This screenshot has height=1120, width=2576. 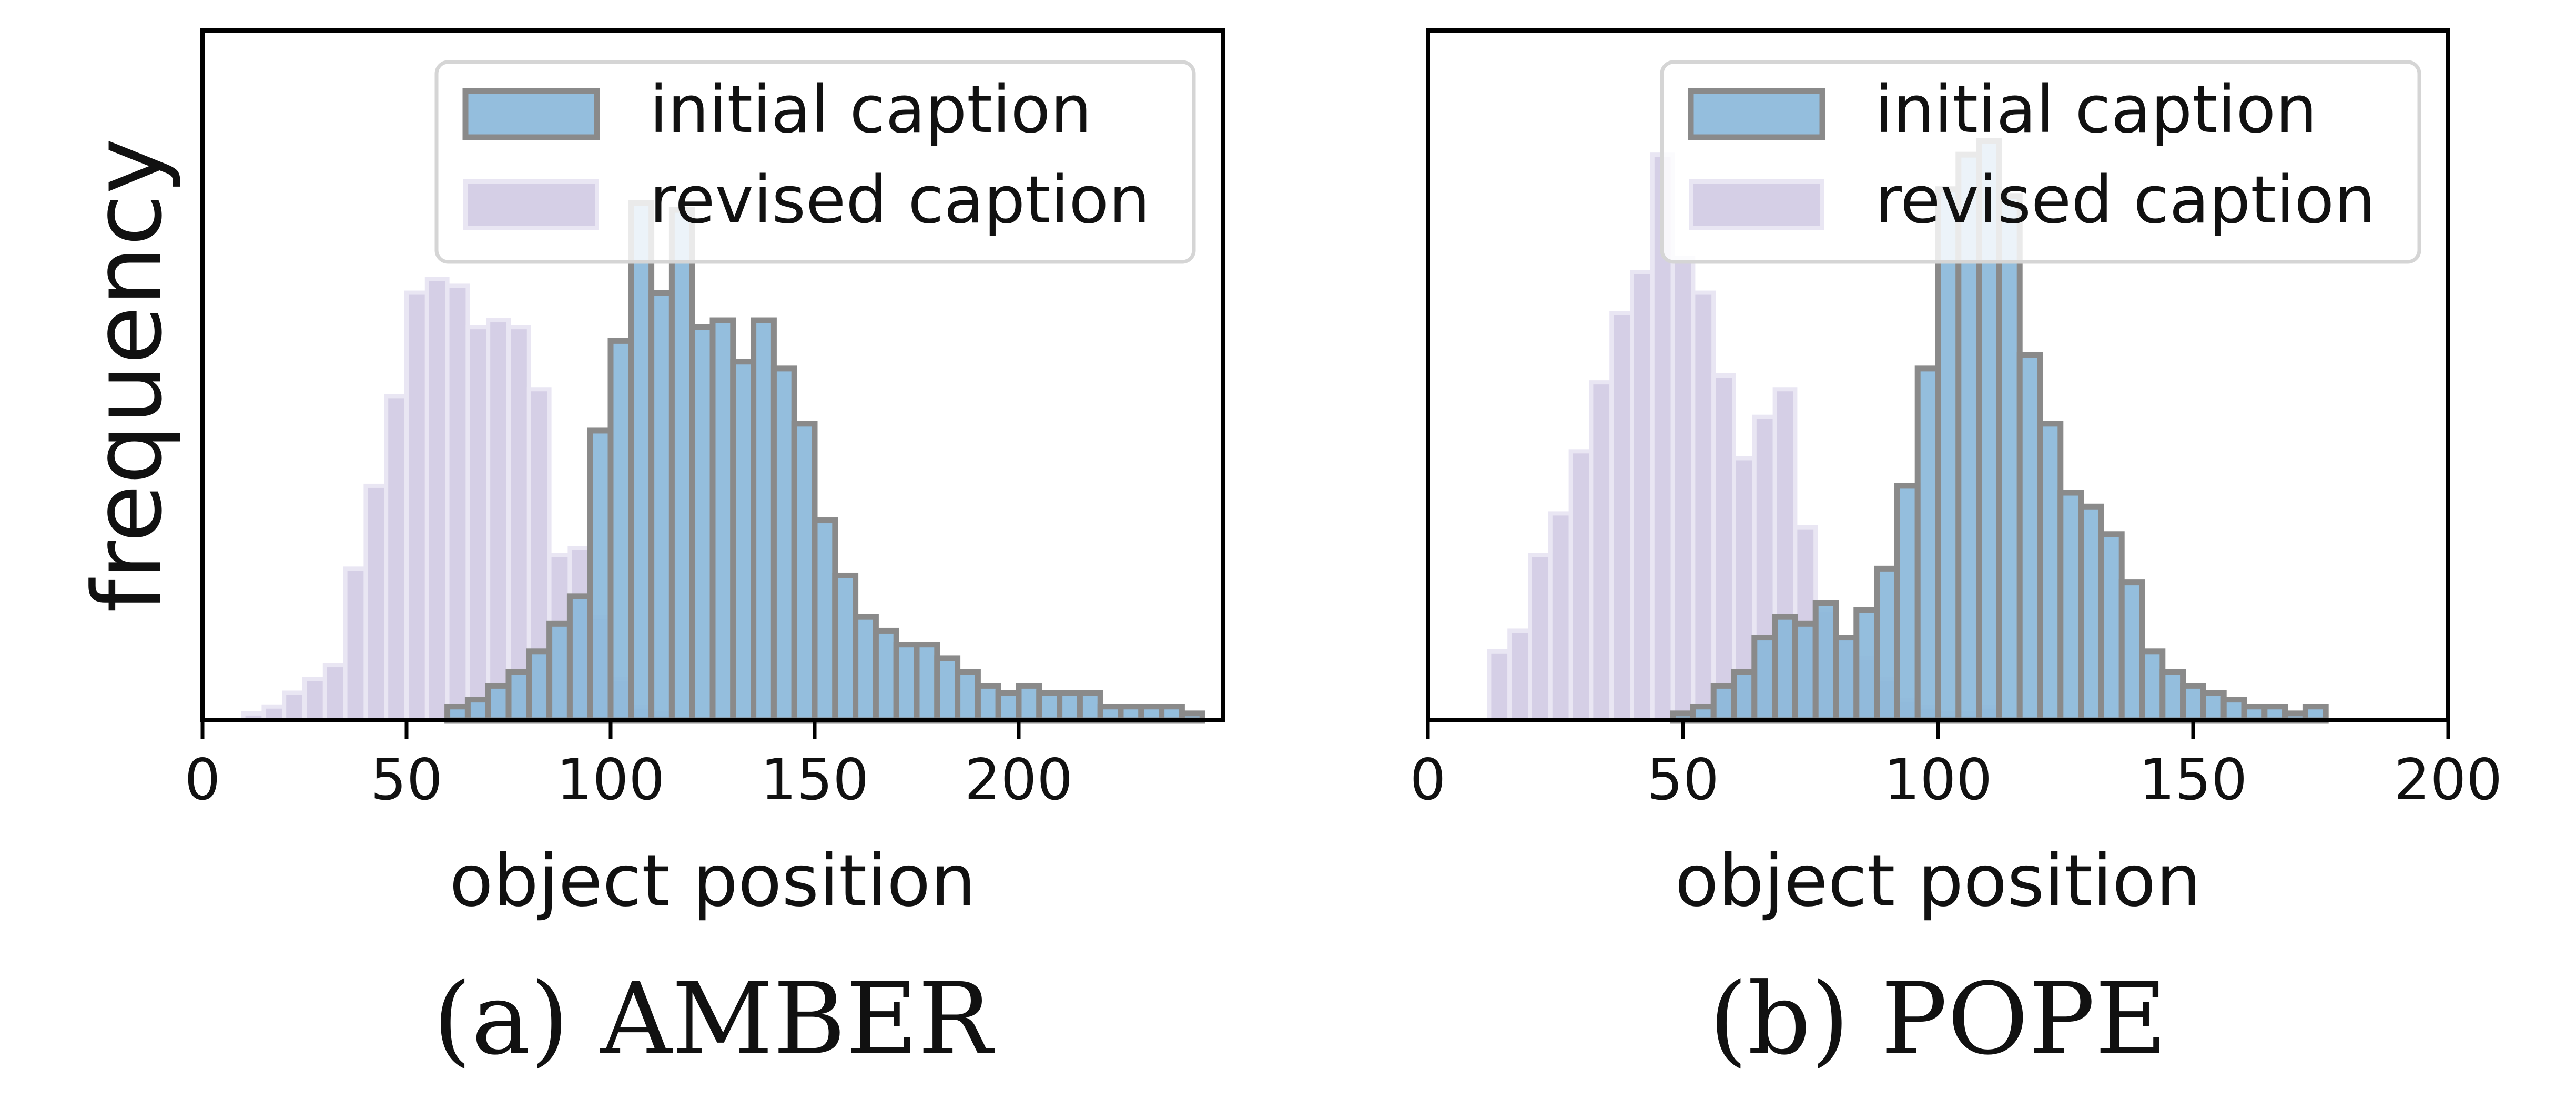 What do you see at coordinates (2096, 110) in the screenshot?
I see `legend-label-pope-0: initial caption` at bounding box center [2096, 110].